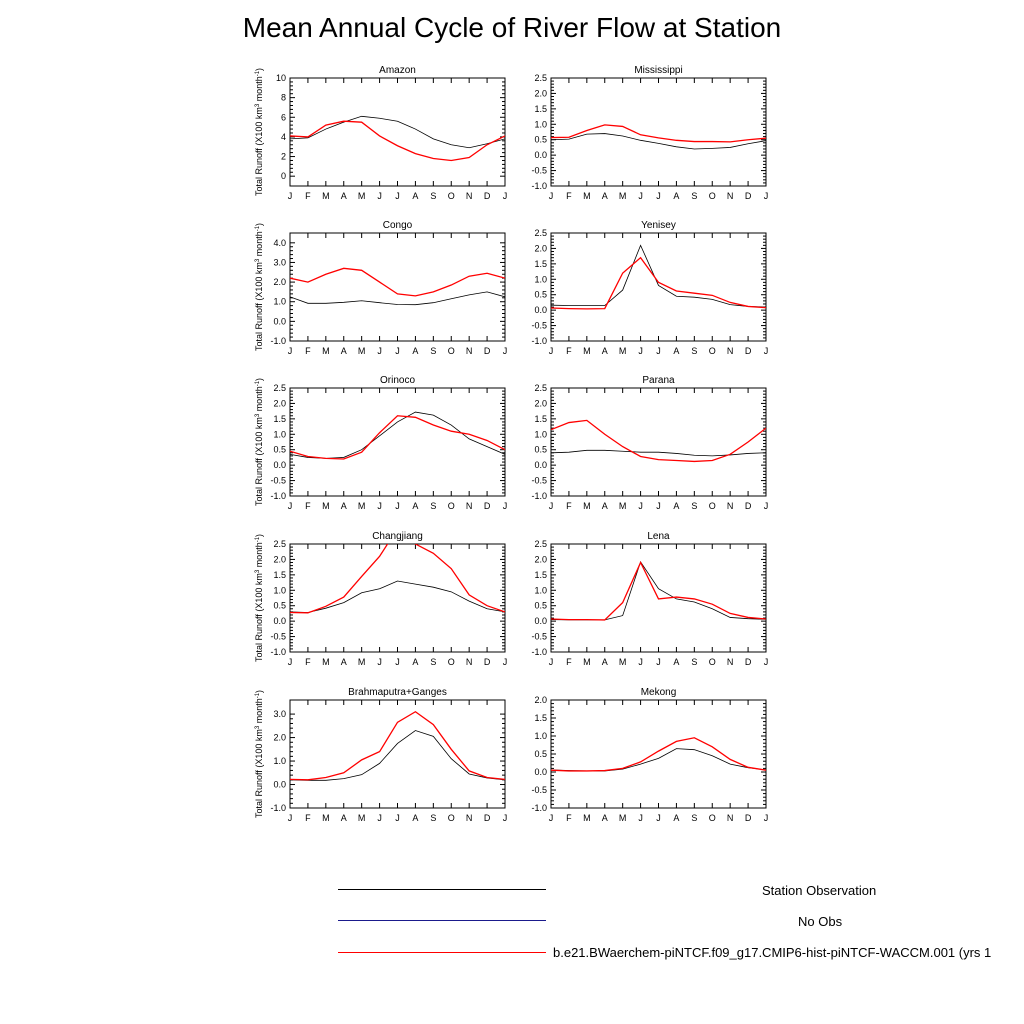 The image size is (1024, 1024). I want to click on panel-title: Yenisey, so click(658, 225).